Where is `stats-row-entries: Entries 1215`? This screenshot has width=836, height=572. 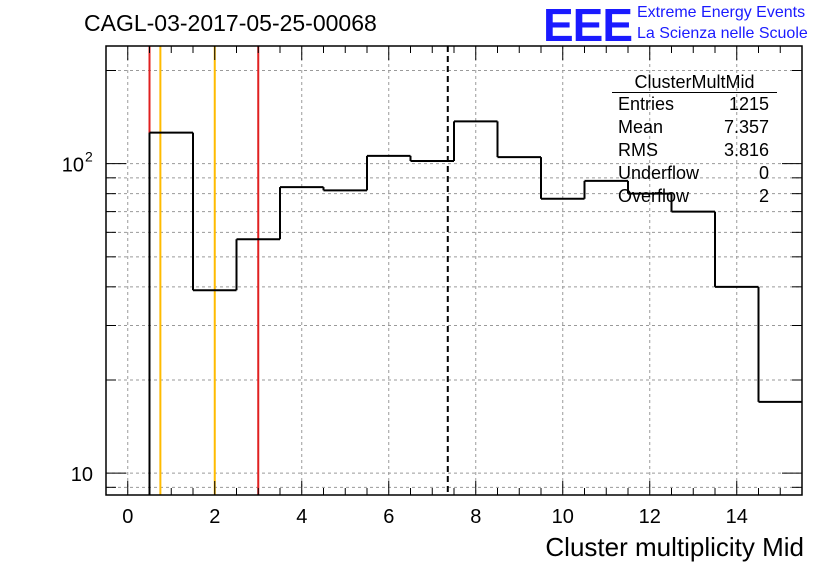
stats-row-entries: Entries 1215 is located at coordinates (694, 104).